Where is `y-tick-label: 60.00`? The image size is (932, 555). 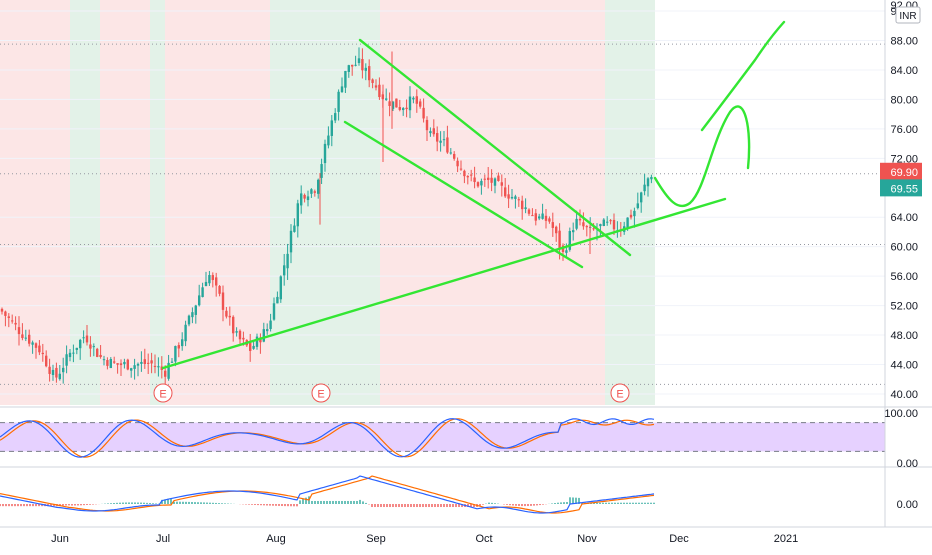
y-tick-label: 60.00 is located at coordinates (904, 248).